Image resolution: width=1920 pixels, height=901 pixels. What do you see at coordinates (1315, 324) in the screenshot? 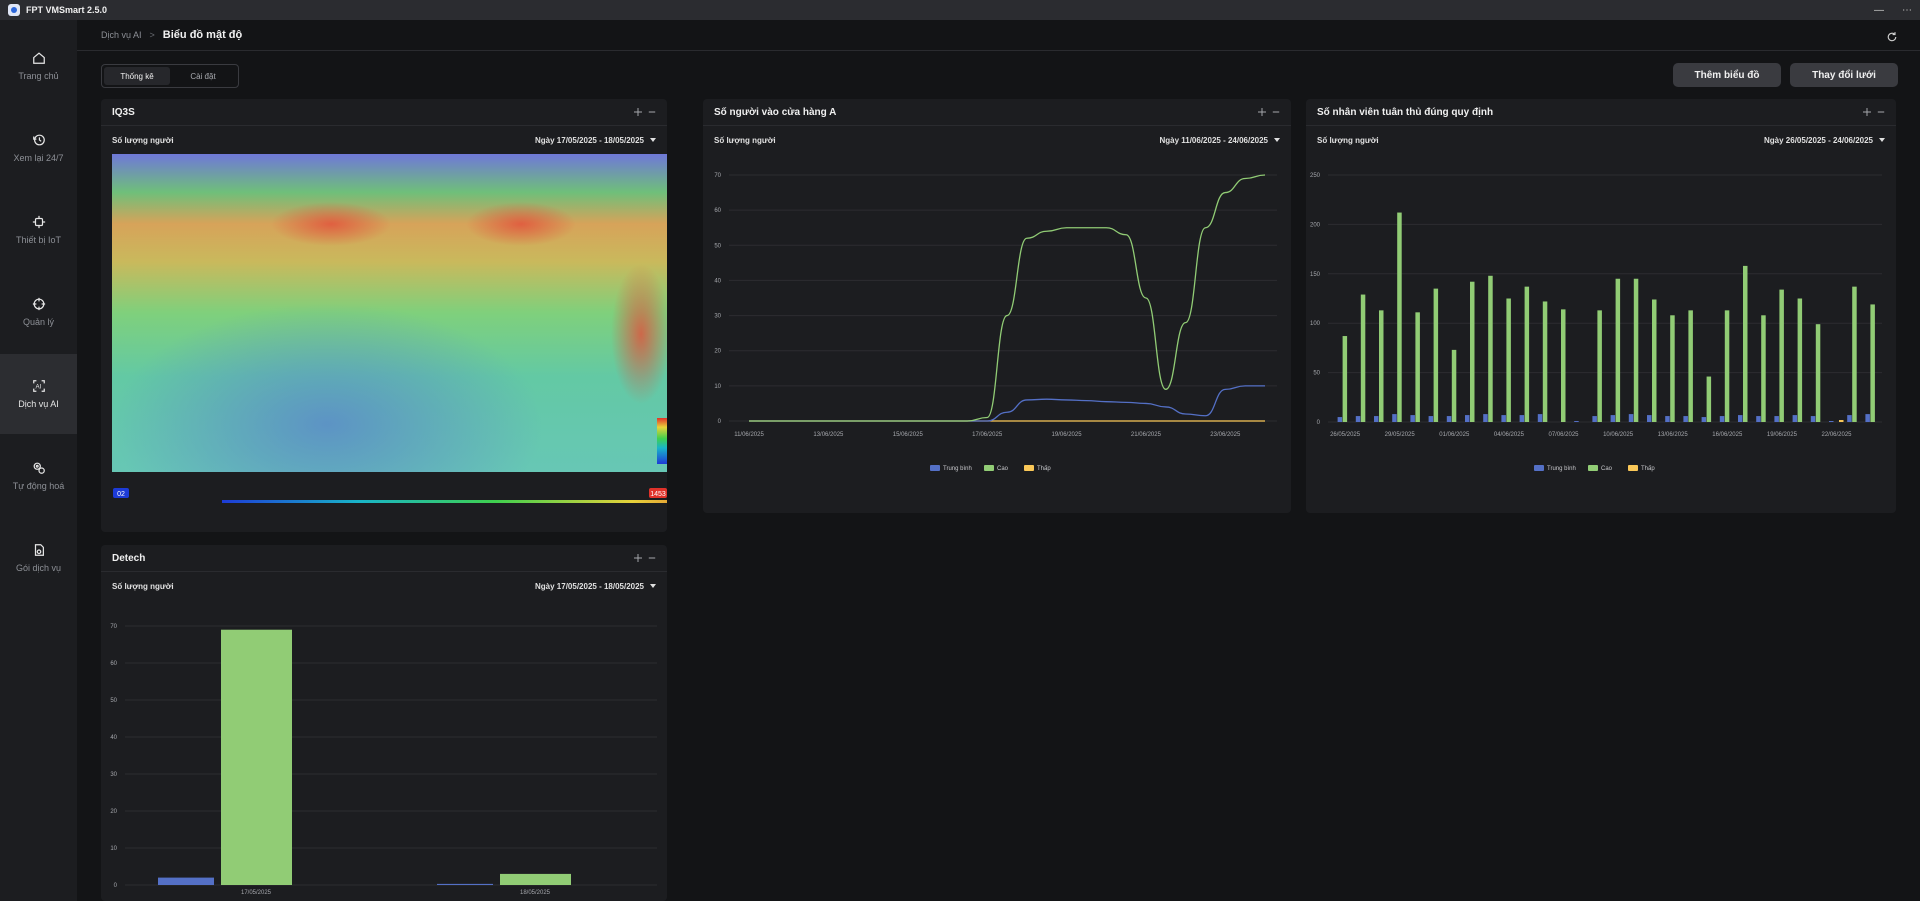
I see `y-tick-label: 100` at bounding box center [1315, 324].